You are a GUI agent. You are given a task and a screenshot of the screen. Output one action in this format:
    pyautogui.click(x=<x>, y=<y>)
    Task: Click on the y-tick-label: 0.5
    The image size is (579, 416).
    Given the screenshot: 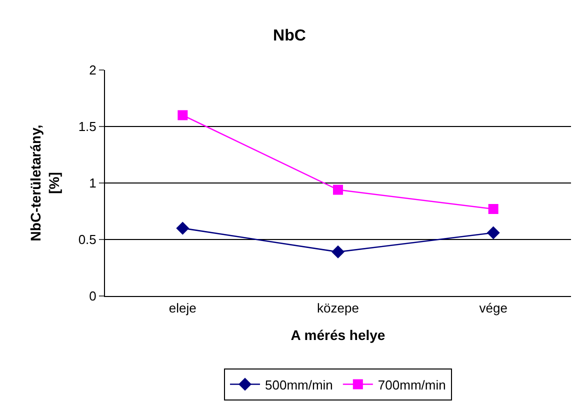 What is the action you would take?
    pyautogui.click(x=87, y=240)
    